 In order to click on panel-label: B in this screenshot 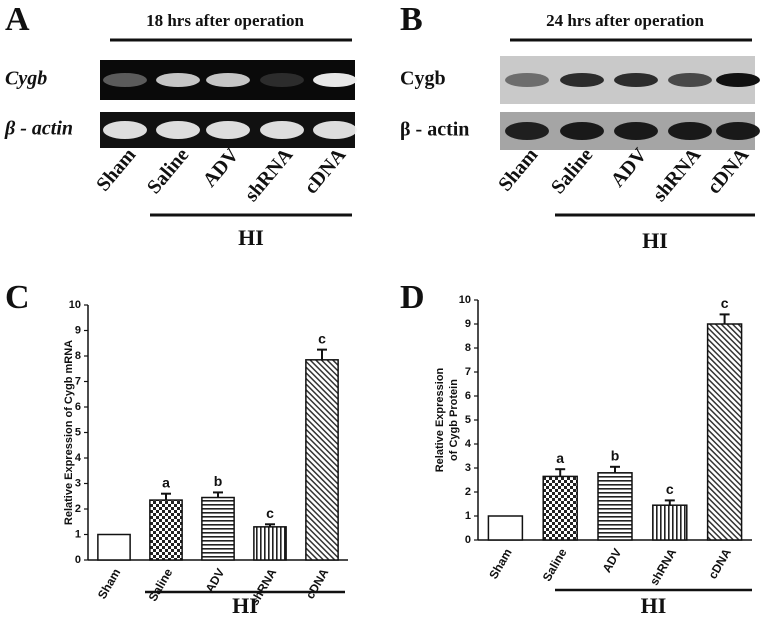, I will do `click(411, 19)`.